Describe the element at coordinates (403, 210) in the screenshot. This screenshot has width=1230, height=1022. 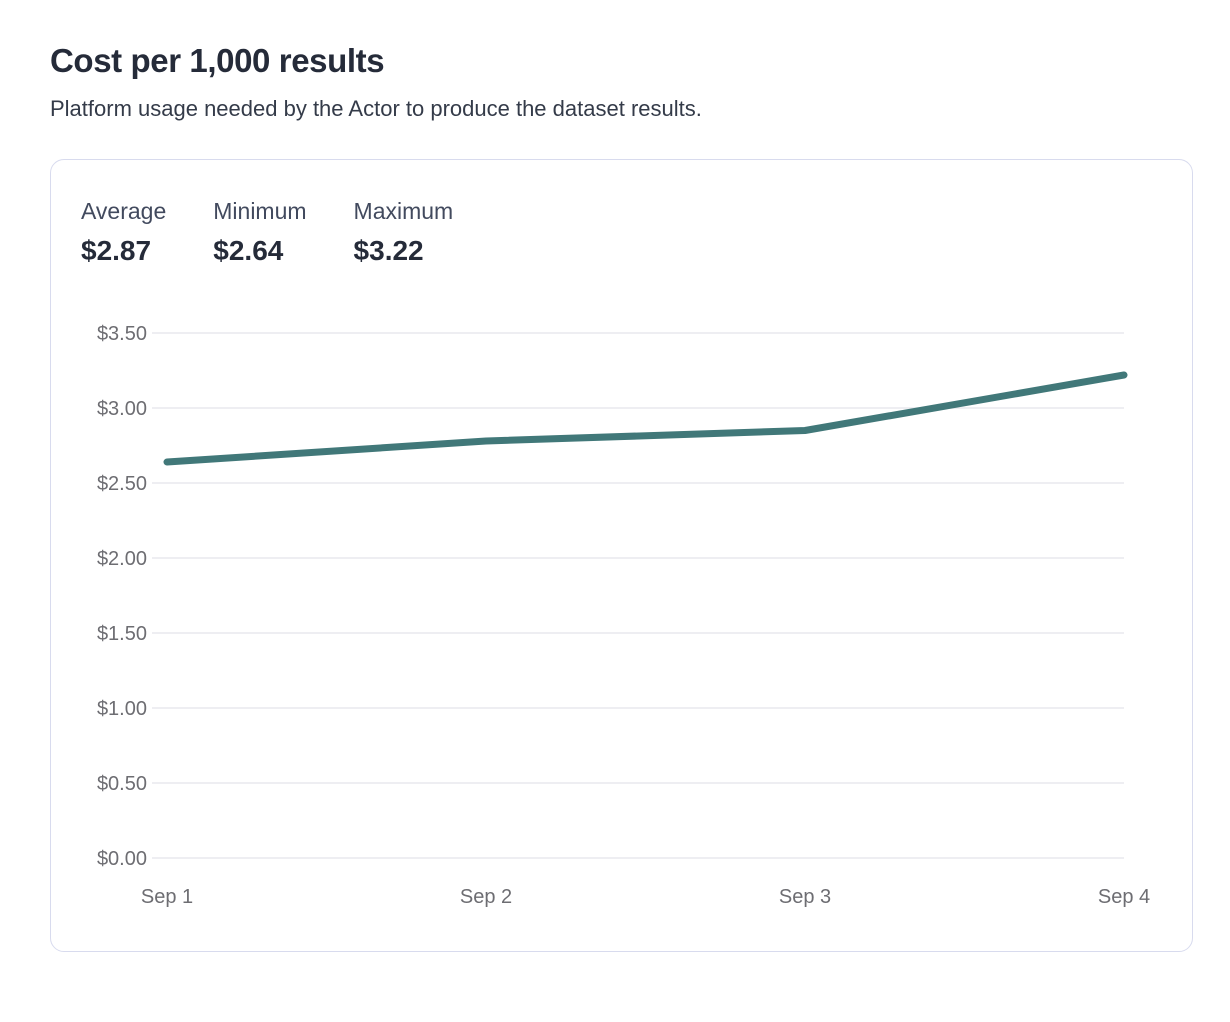
I see `stat-maximum-label: Maximum` at that location.